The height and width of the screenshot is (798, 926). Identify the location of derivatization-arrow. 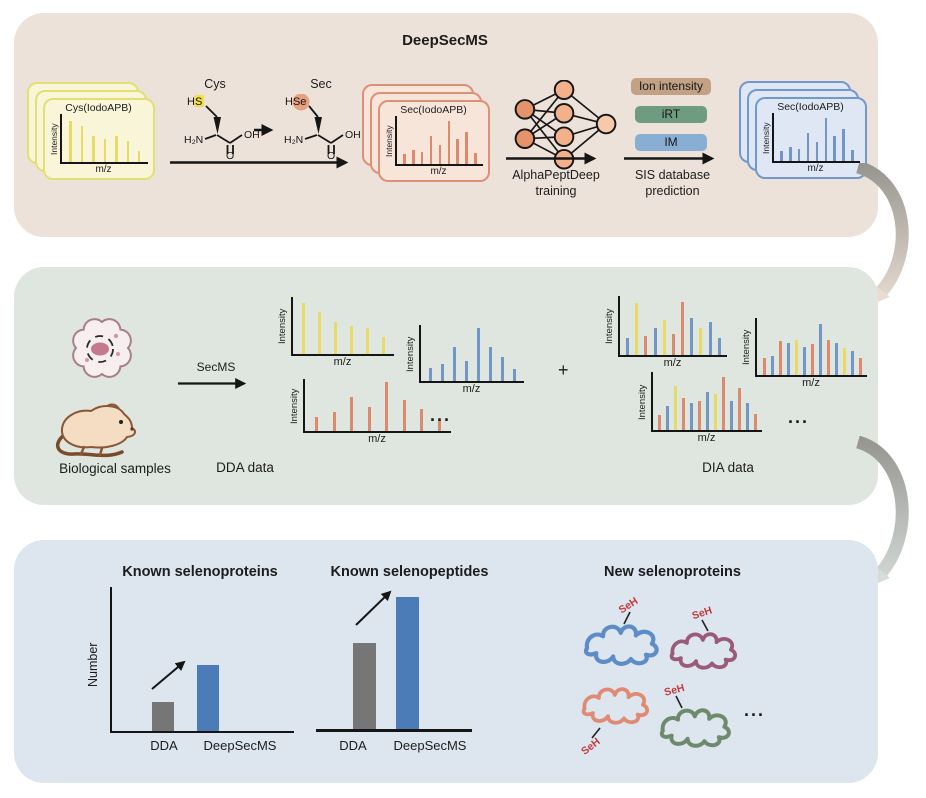
(259, 162).